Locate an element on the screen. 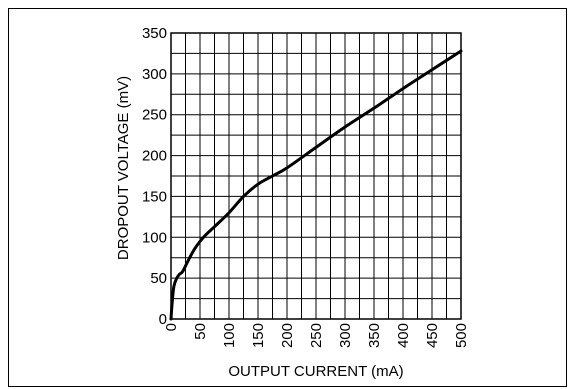 The height and width of the screenshot is (389, 576). x-tick-label: 500 is located at coordinates (461, 335).